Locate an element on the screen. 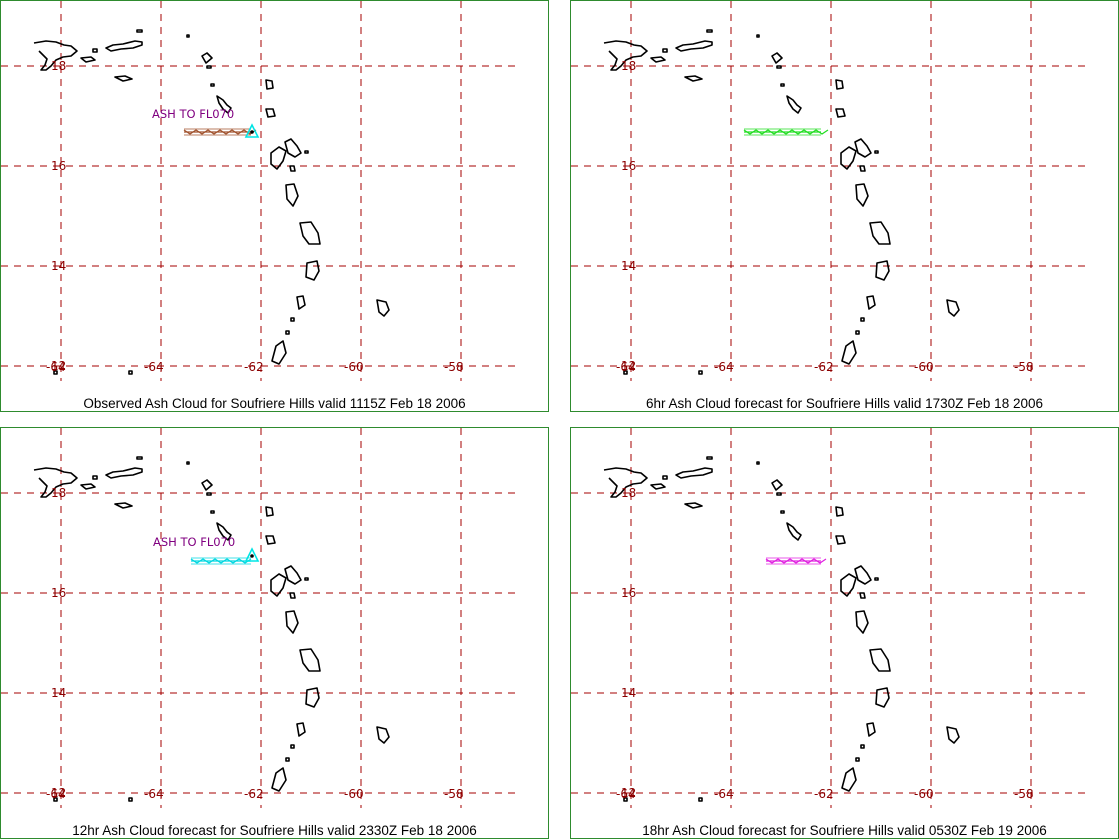 The height and width of the screenshot is (840, 1119). ash-altitude-label: ASH TO FL070 is located at coordinates (193, 114).